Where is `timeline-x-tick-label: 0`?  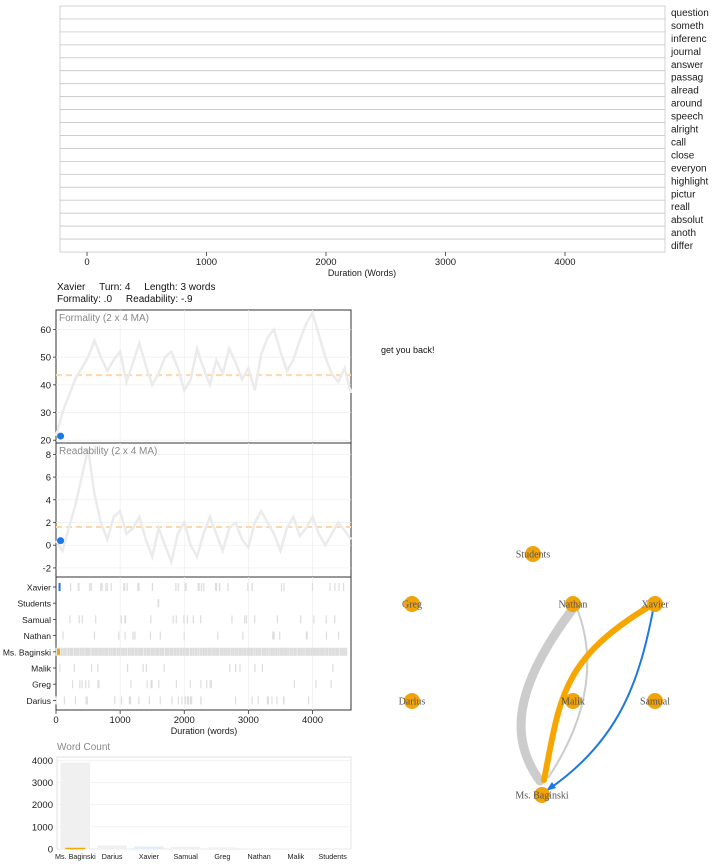 timeline-x-tick-label: 0 is located at coordinates (55, 720).